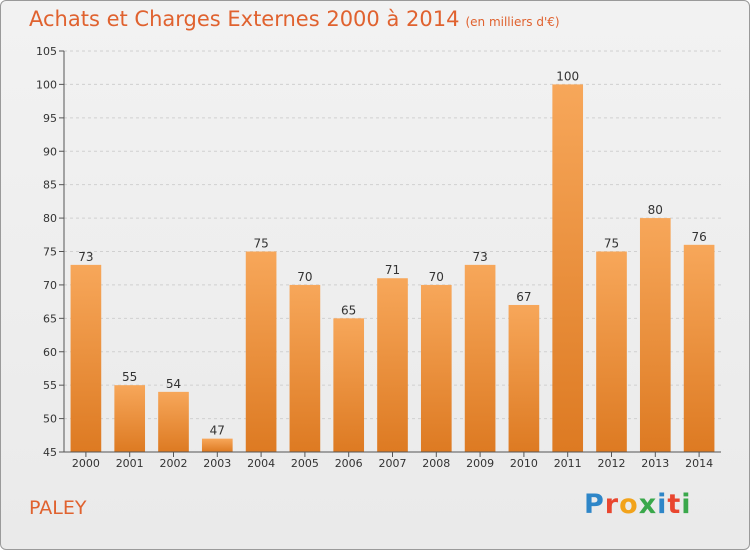 The image size is (750, 550). Describe the element at coordinates (524, 463) in the screenshot. I see `x-tick-label: 2010` at that location.